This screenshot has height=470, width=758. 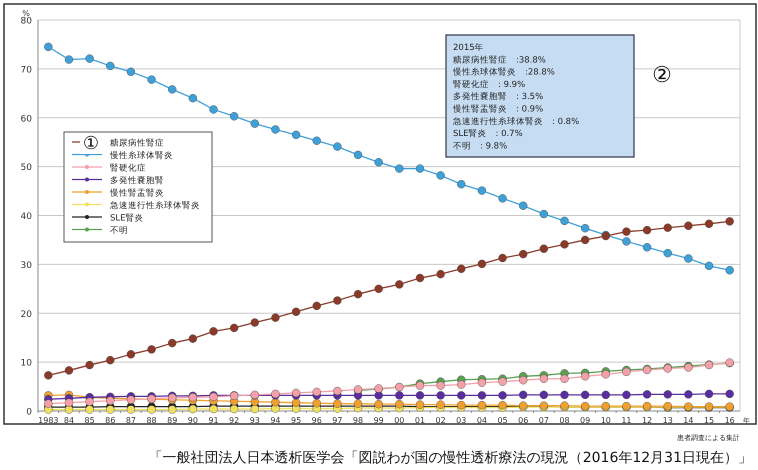 I want to click on annotation: 多発性嚢胞腎 : 3.5%, so click(x=498, y=96).